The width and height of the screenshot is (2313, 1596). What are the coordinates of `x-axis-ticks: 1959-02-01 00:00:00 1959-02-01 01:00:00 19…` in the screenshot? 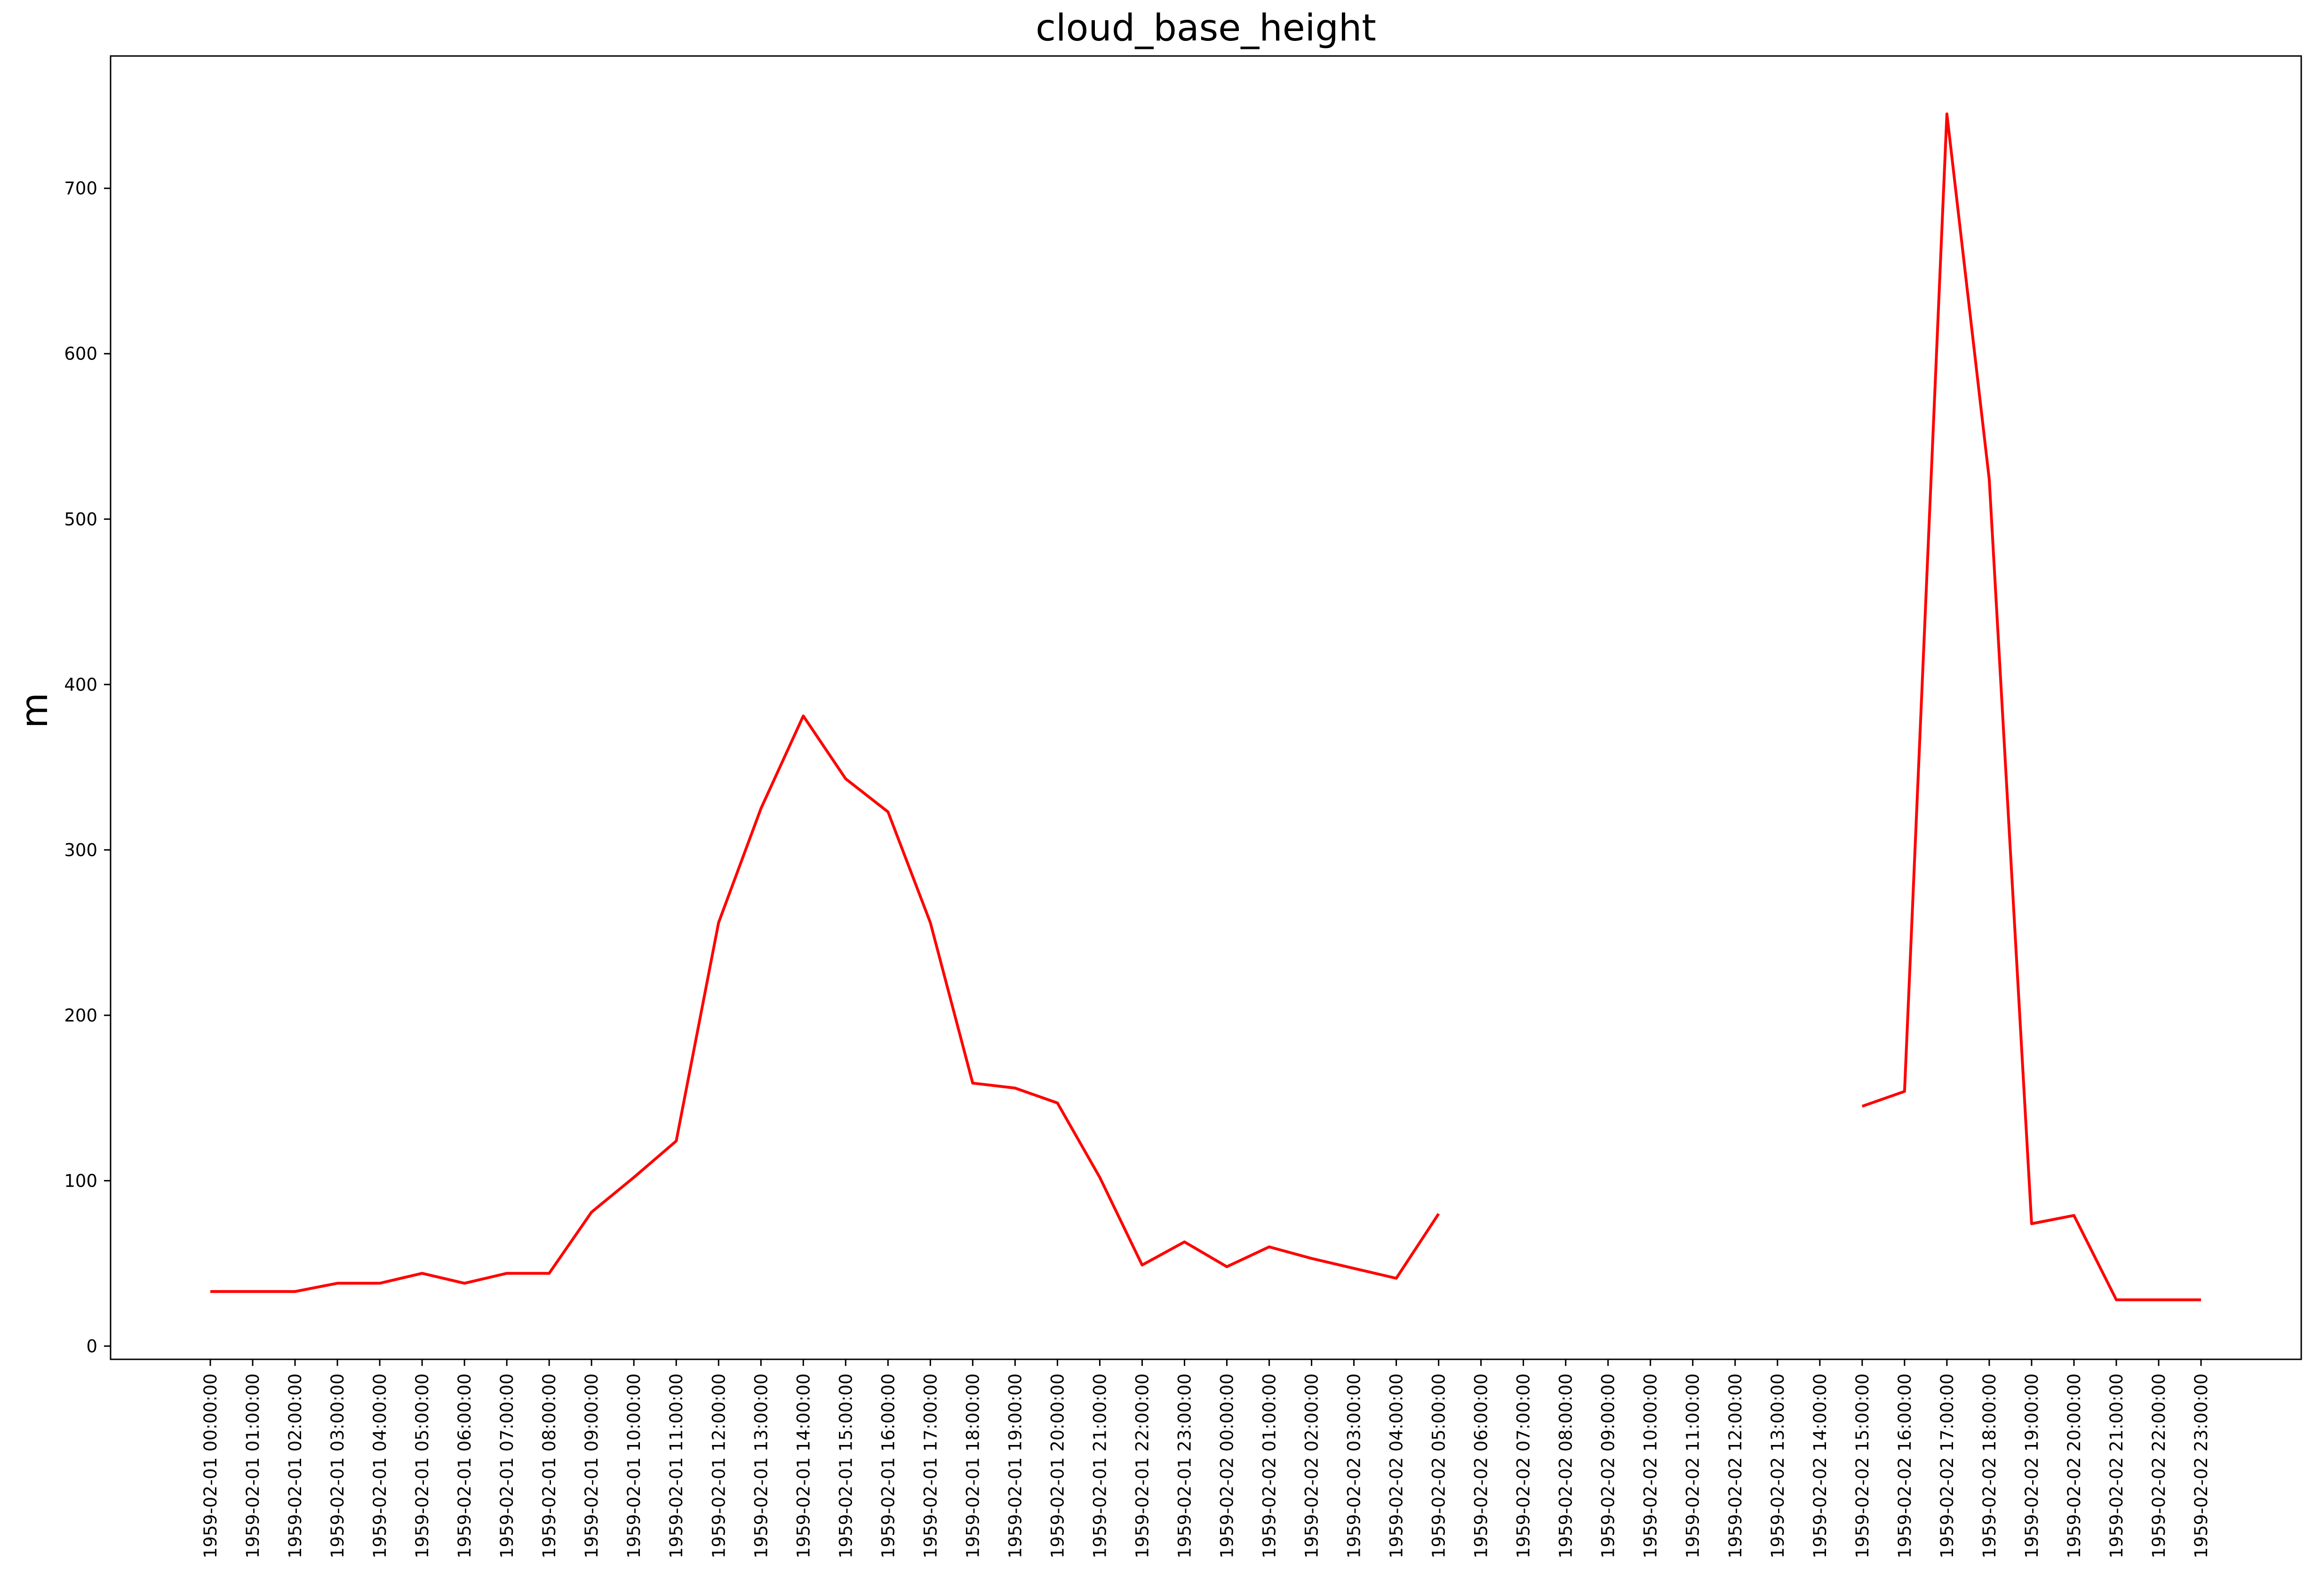 It's located at (1205, 1458).